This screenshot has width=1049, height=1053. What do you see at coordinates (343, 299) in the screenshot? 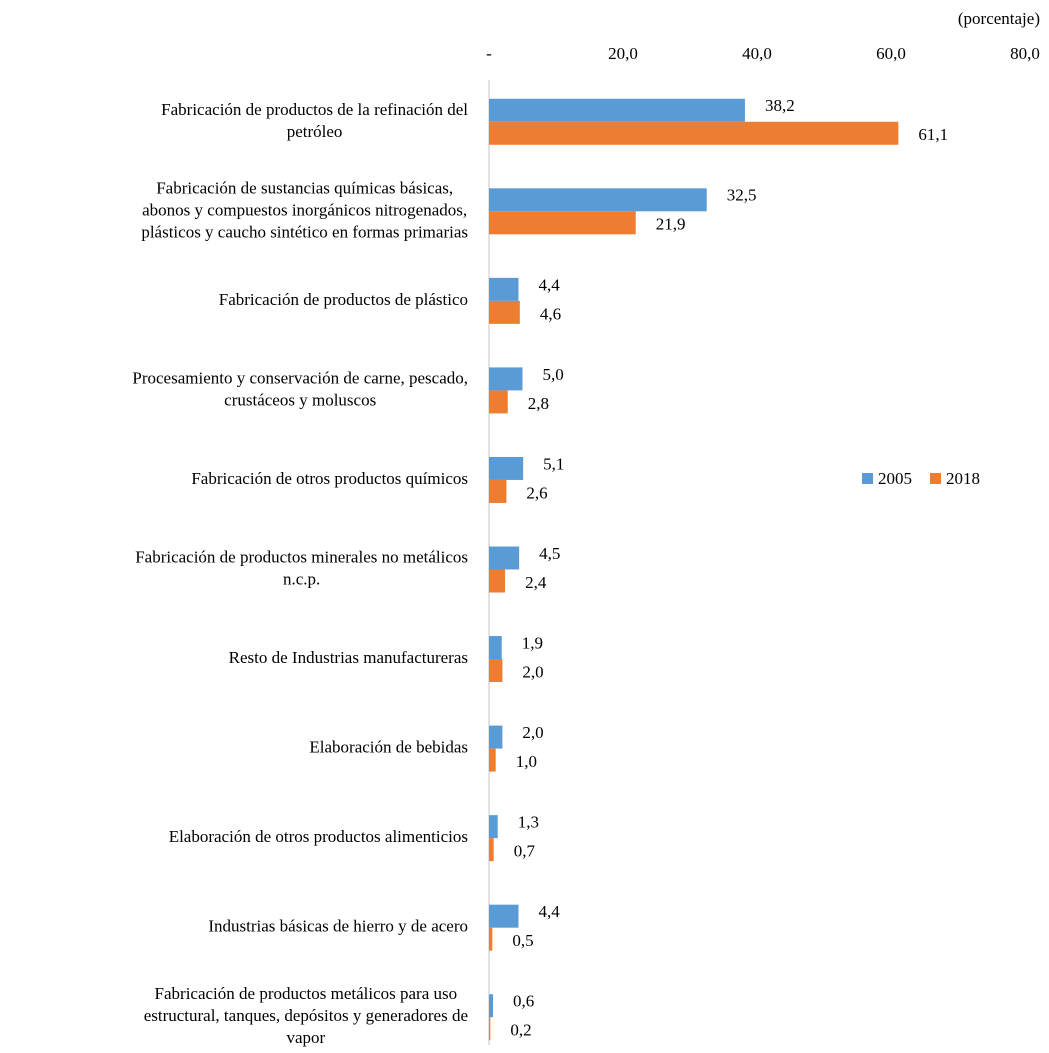
I see `category-label: Fabricación de productos de plástico` at bounding box center [343, 299].